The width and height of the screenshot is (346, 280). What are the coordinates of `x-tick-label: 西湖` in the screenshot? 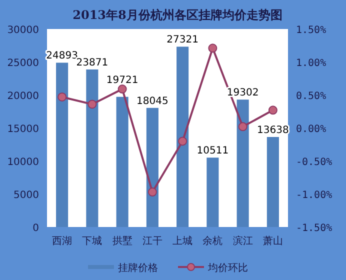 It's located at (62, 241).